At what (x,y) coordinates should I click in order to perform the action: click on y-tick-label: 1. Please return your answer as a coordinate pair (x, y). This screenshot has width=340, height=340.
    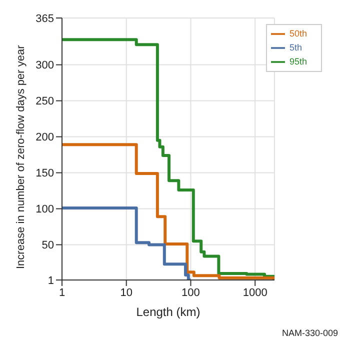
    Looking at the image, I should click on (51, 280).